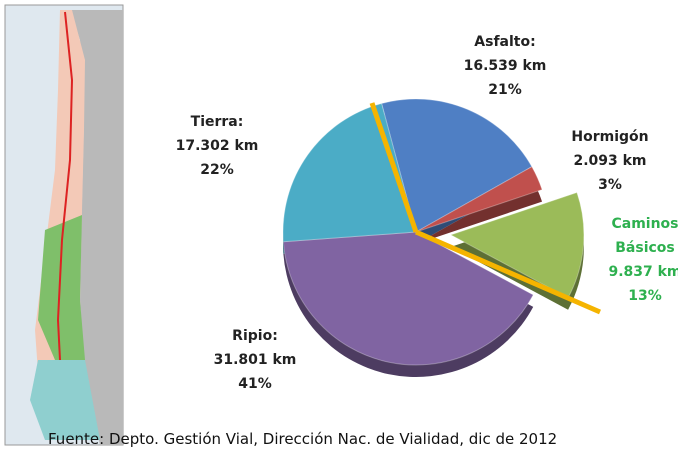  What do you see at coordinates (255, 336) in the screenshot?
I see `label-line: Ripio:` at bounding box center [255, 336].